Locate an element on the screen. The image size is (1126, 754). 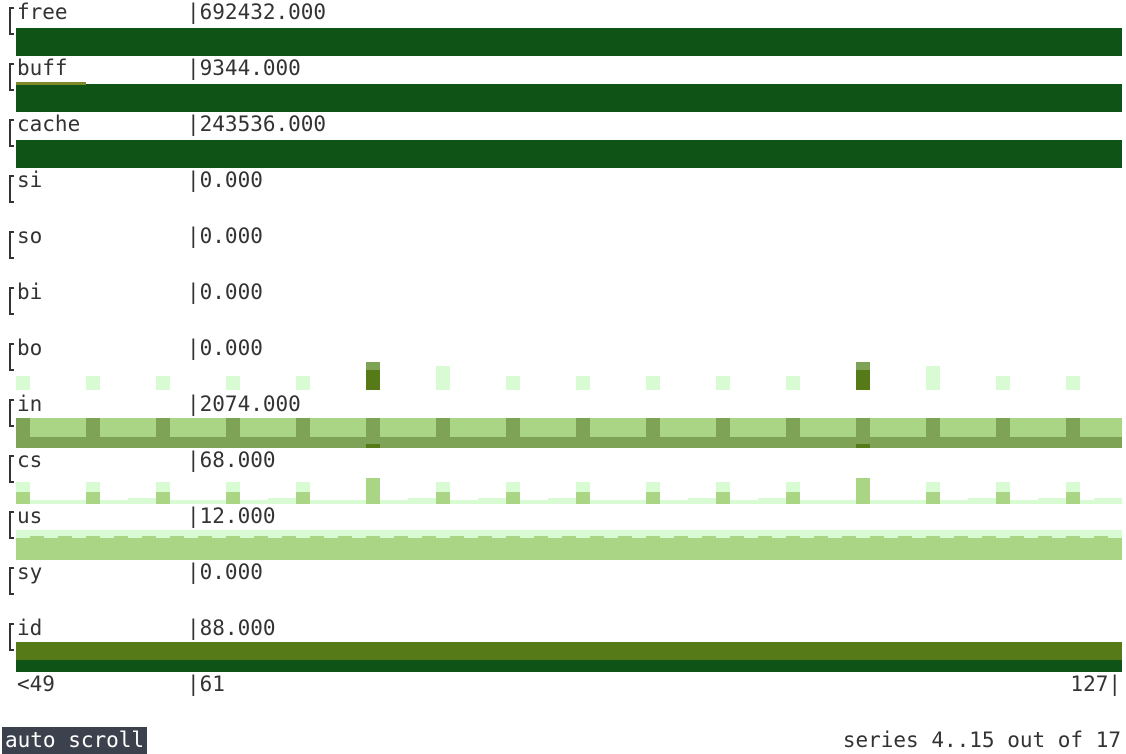
series-row-id: id |88.000 is located at coordinates (563, 644).